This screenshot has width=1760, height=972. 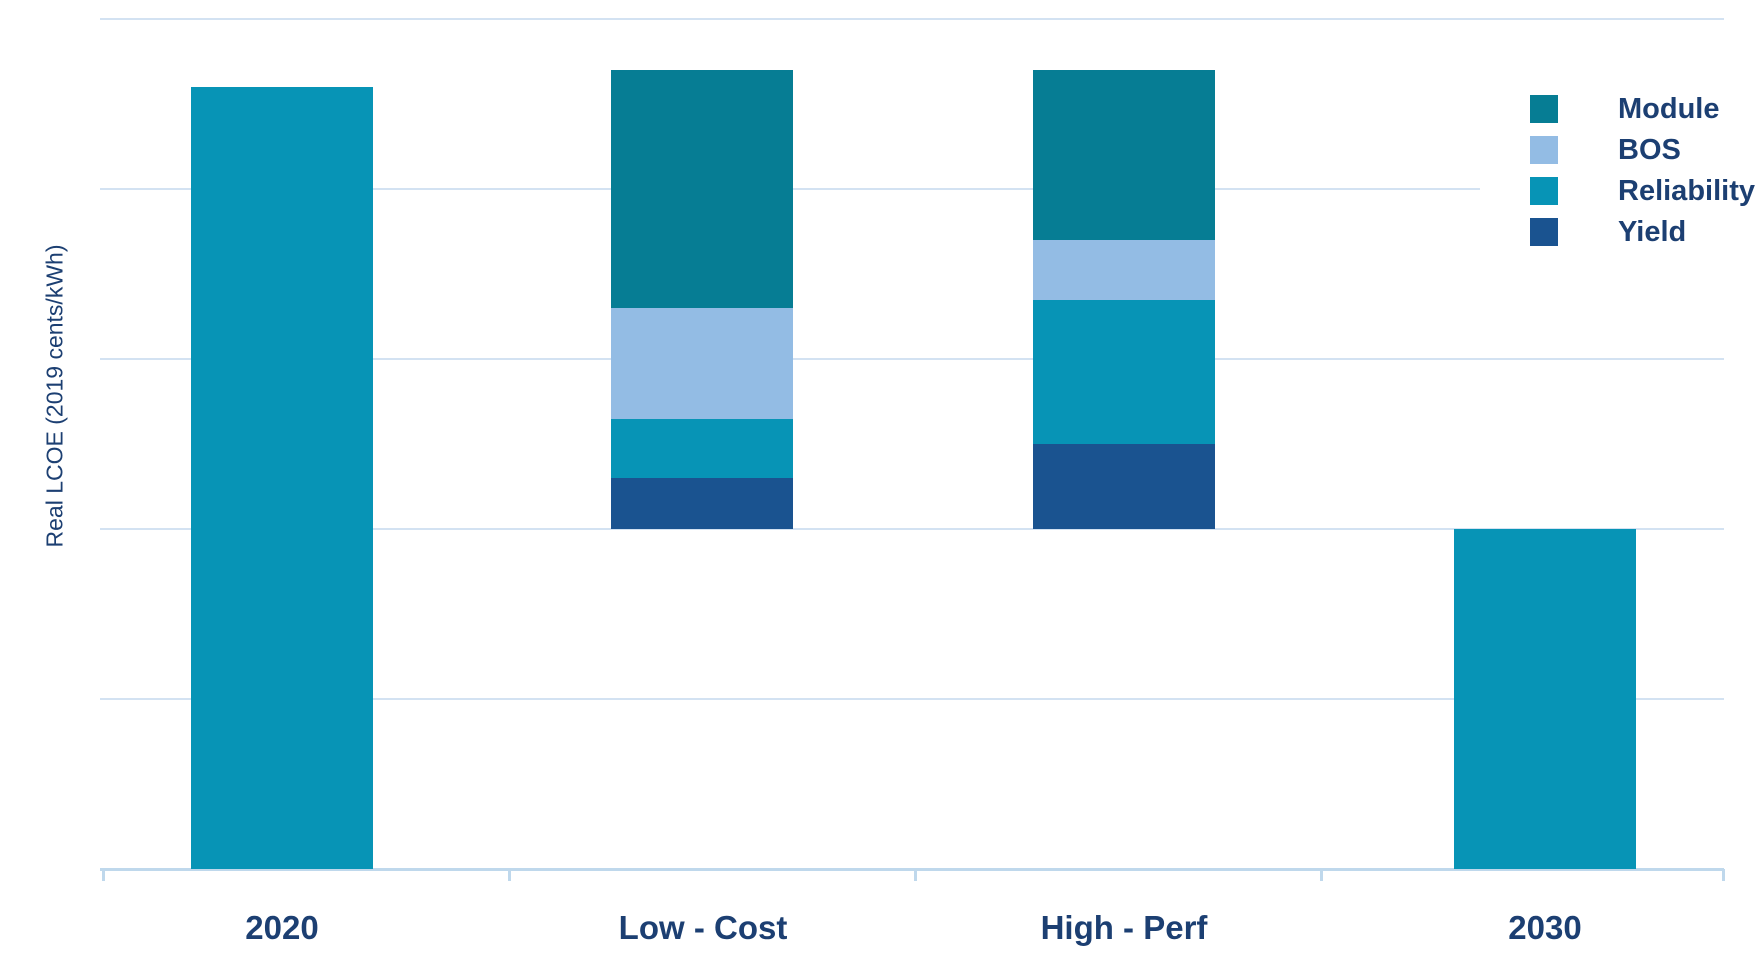 What do you see at coordinates (54, 396) in the screenshot?
I see `y-axis-label: Real LCOE (2019 cents/kWh)` at bounding box center [54, 396].